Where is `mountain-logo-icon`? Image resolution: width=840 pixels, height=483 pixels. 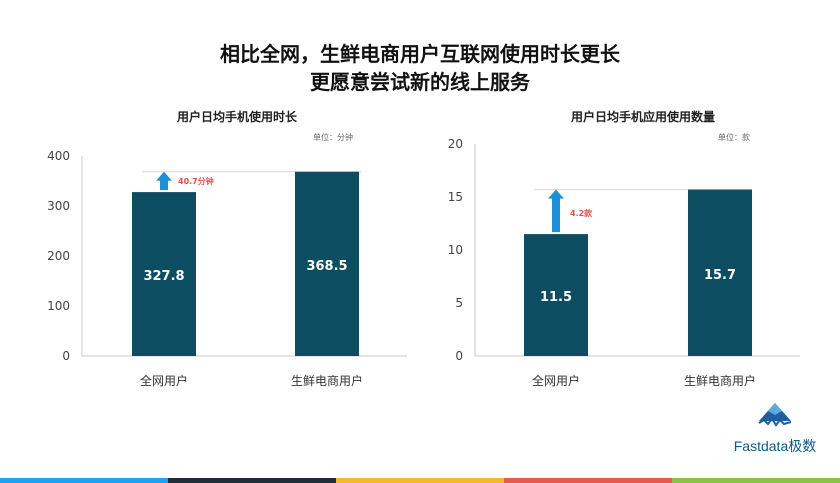 mountain-logo-icon is located at coordinates (775, 415).